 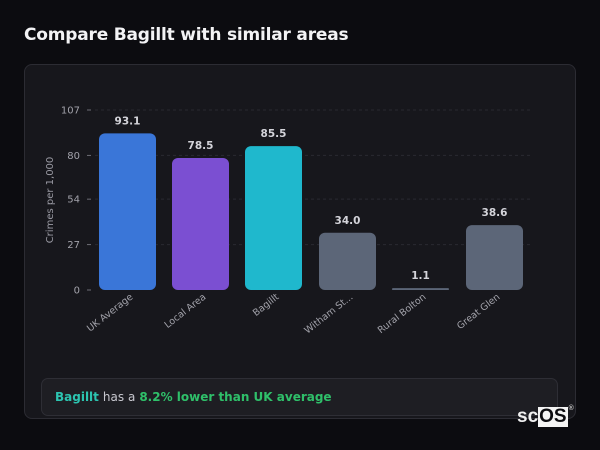 What do you see at coordinates (200, 223) in the screenshot?
I see `bar-local-area` at bounding box center [200, 223].